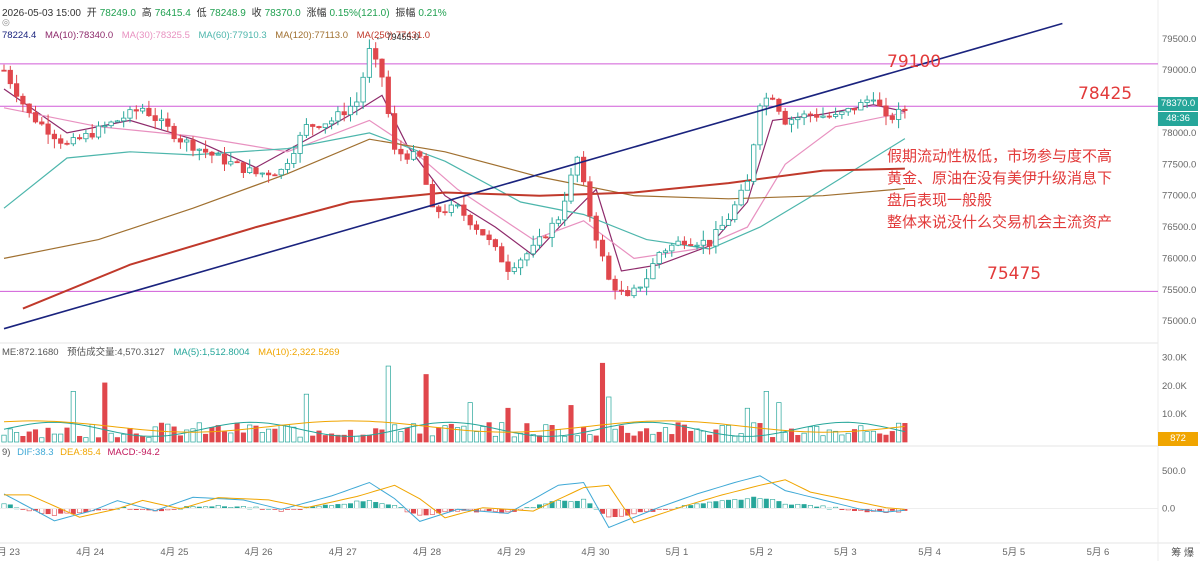 Image resolution: width=1200 pixels, height=561 pixels. Describe the element at coordinates (761, 552) in the screenshot. I see `time-tick-label: 5月 2` at that location.